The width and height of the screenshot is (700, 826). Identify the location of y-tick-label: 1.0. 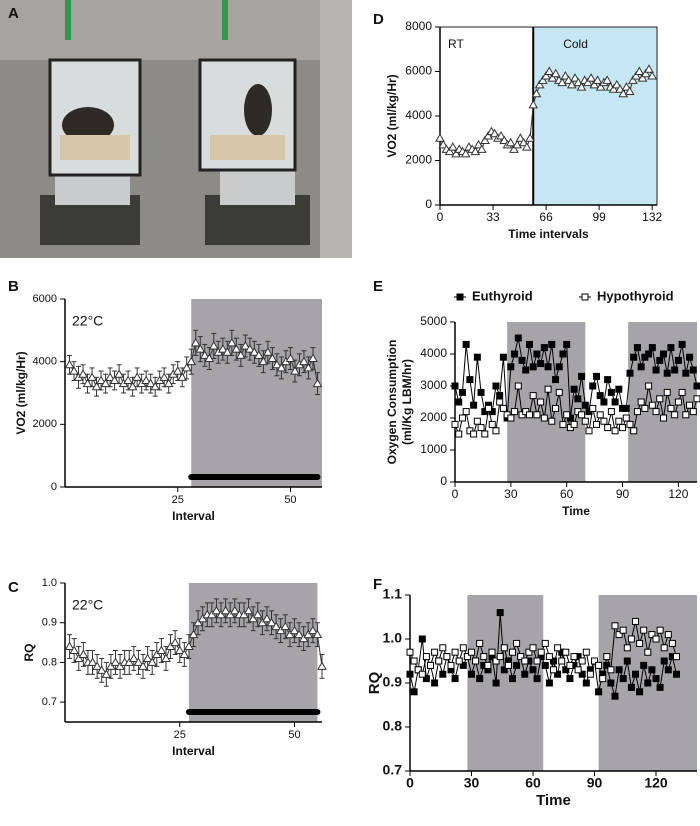
(393, 638).